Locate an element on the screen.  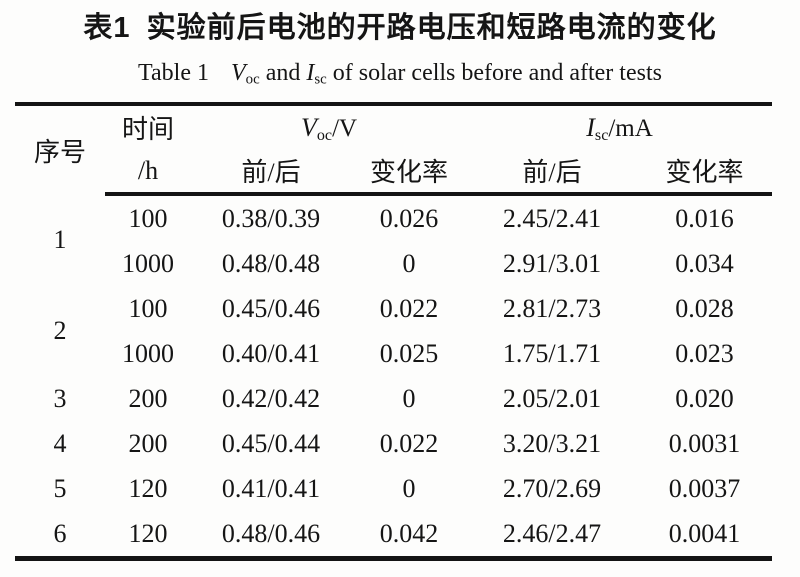
cell-isc-change-rate: 0.023 is located at coordinates (704, 353).